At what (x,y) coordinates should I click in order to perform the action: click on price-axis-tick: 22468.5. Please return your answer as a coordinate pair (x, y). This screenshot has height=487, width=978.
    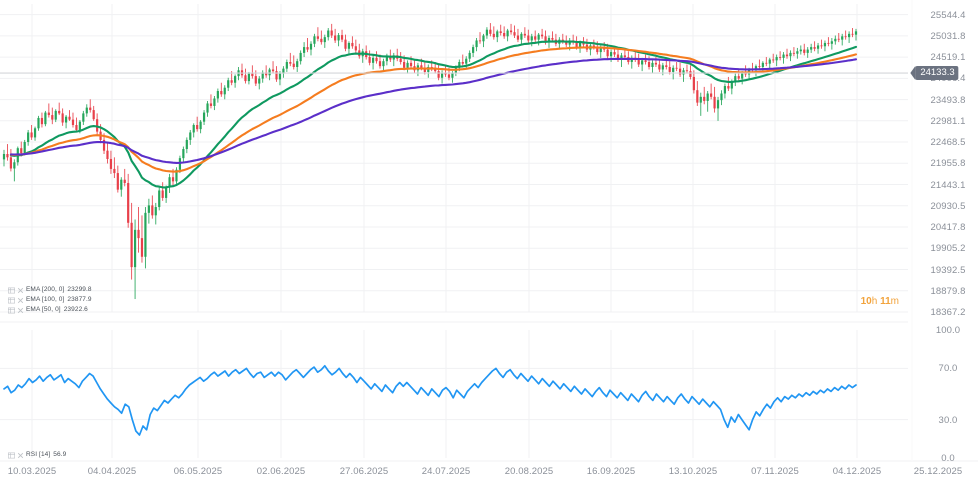
    Looking at the image, I should click on (948, 143).